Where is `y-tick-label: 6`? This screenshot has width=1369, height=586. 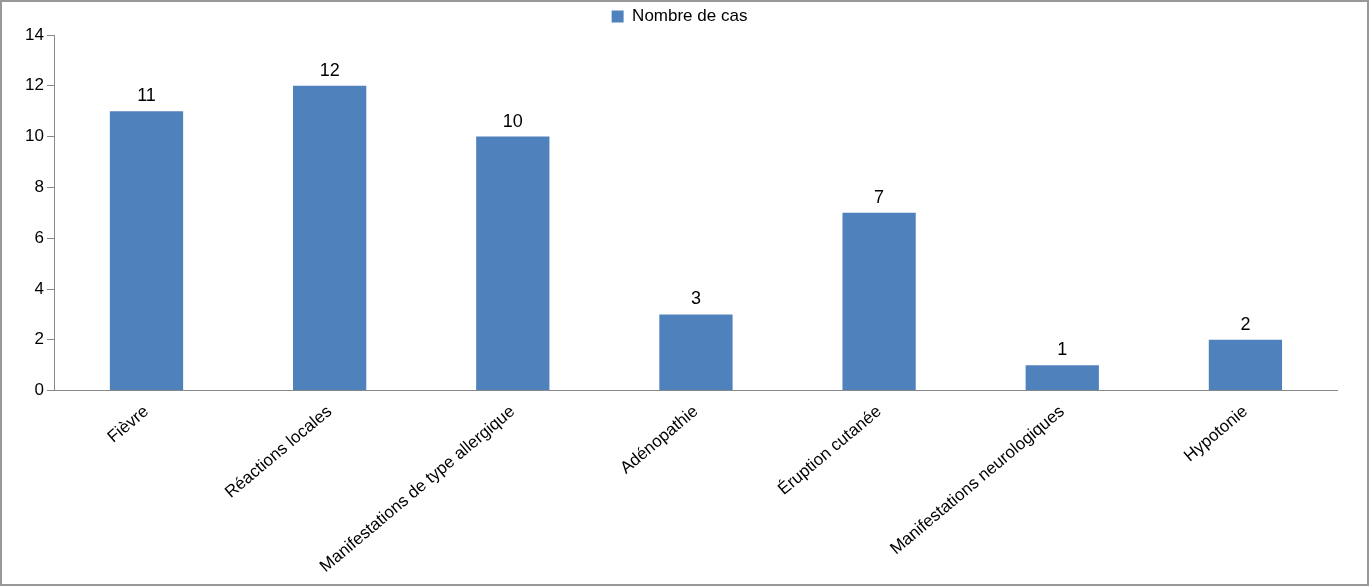 y-tick-label: 6 is located at coordinates (39, 237).